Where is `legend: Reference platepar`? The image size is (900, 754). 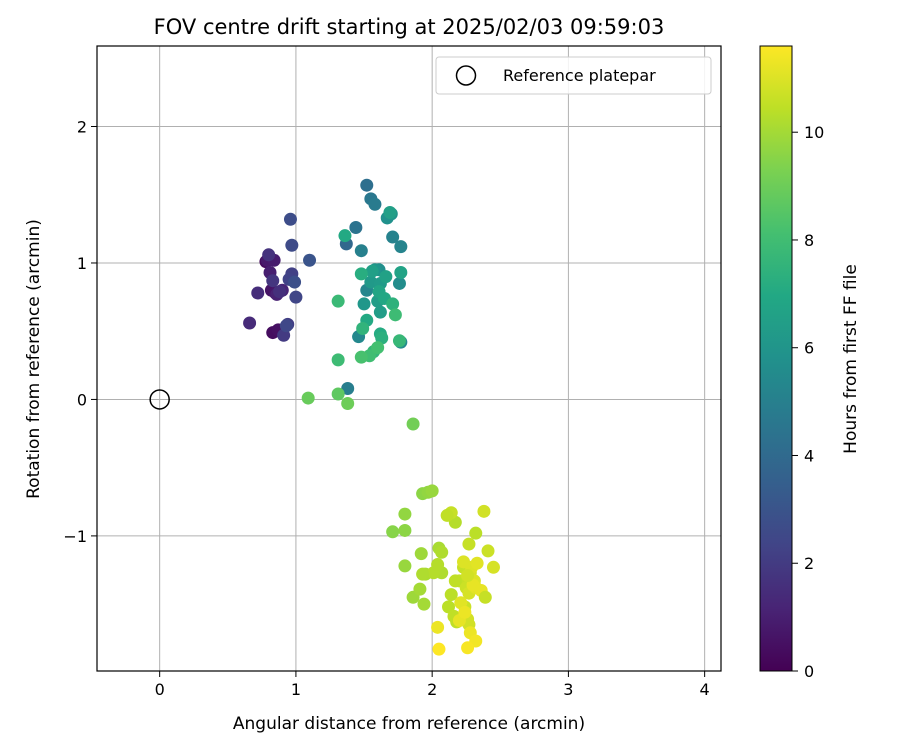 legend: Reference platepar is located at coordinates (573, 75).